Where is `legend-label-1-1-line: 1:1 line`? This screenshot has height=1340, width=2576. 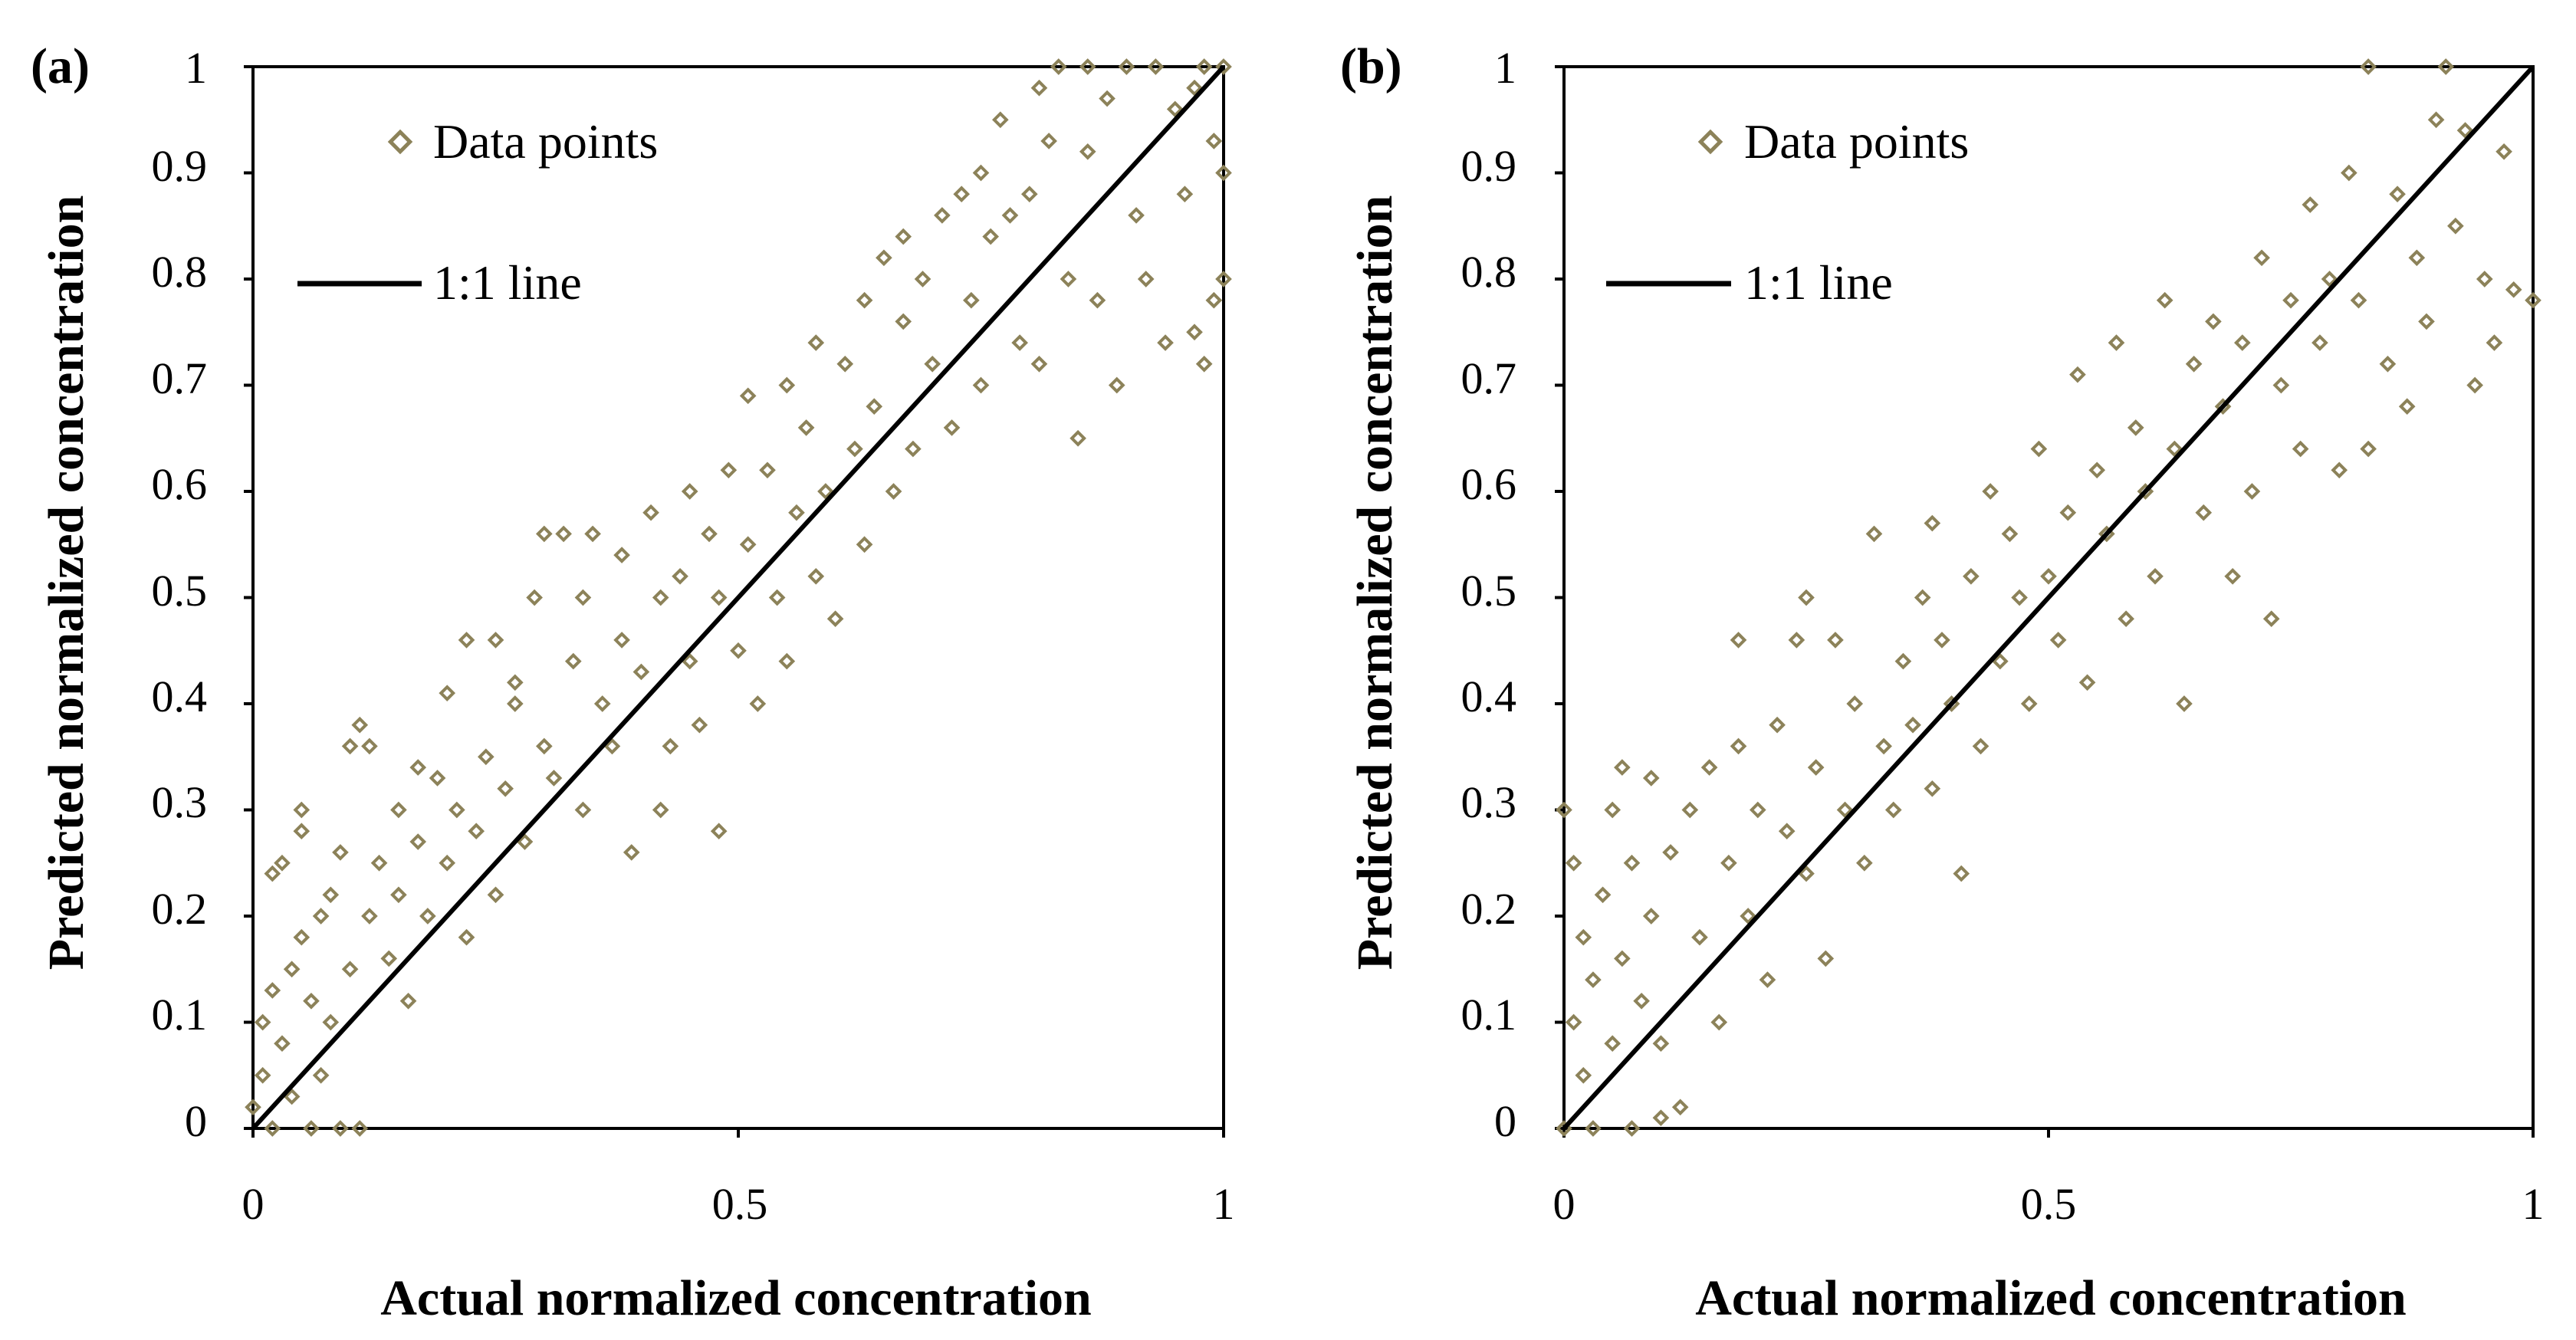
legend-label-1-1-line: 1:1 line is located at coordinates (1819, 282).